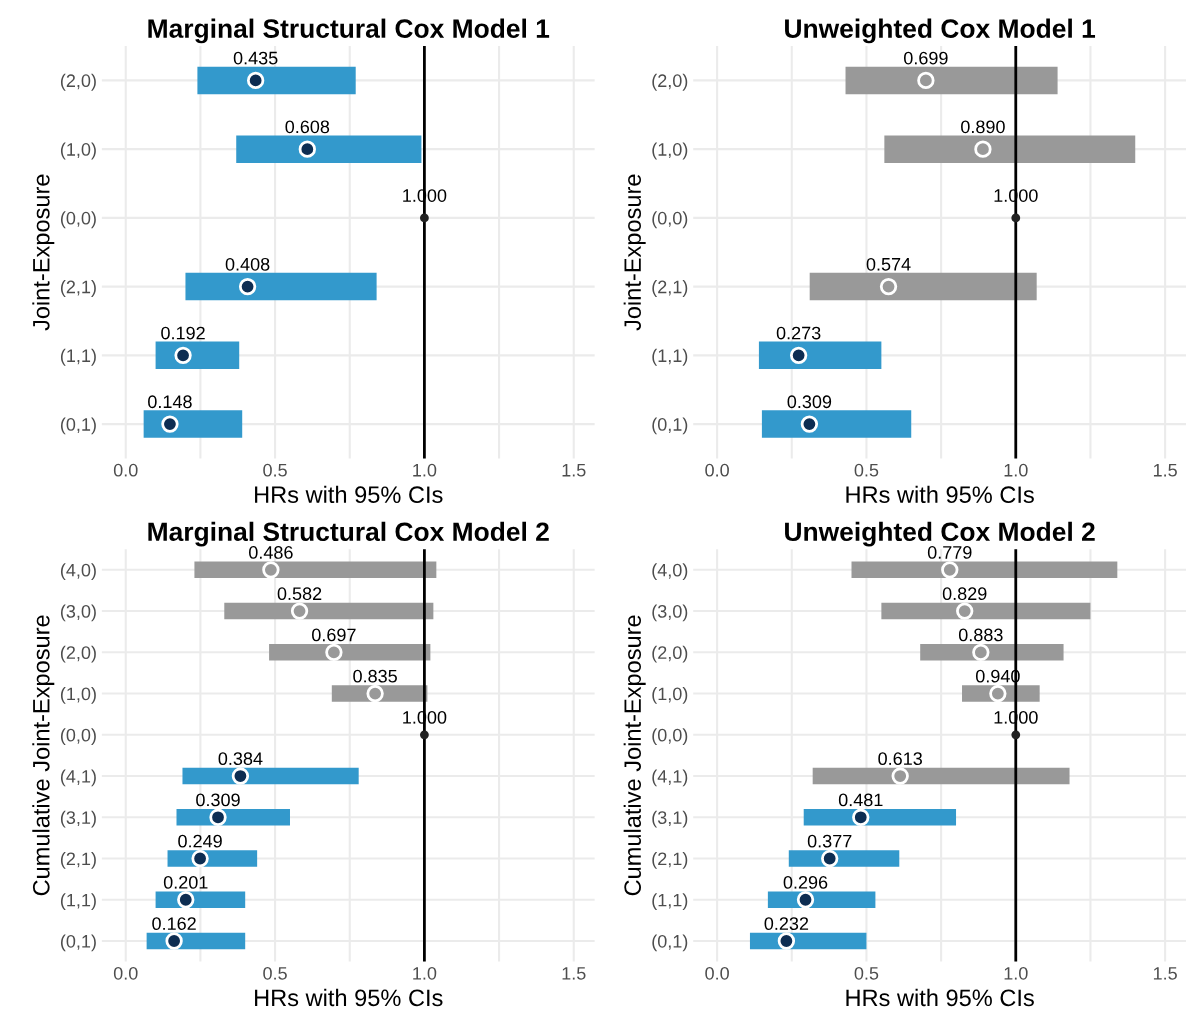 This screenshot has width=1198, height=1023. Describe the element at coordinates (334, 635) in the screenshot. I see `data-label: 0.697` at that location.